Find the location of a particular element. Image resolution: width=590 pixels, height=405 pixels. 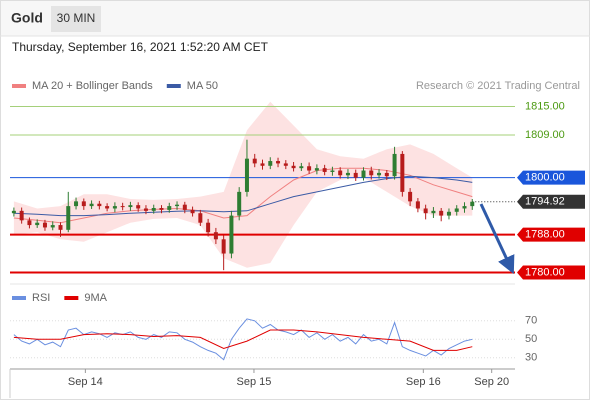

legend-label: MA 20 + Bollinger Bands is located at coordinates (92, 86).